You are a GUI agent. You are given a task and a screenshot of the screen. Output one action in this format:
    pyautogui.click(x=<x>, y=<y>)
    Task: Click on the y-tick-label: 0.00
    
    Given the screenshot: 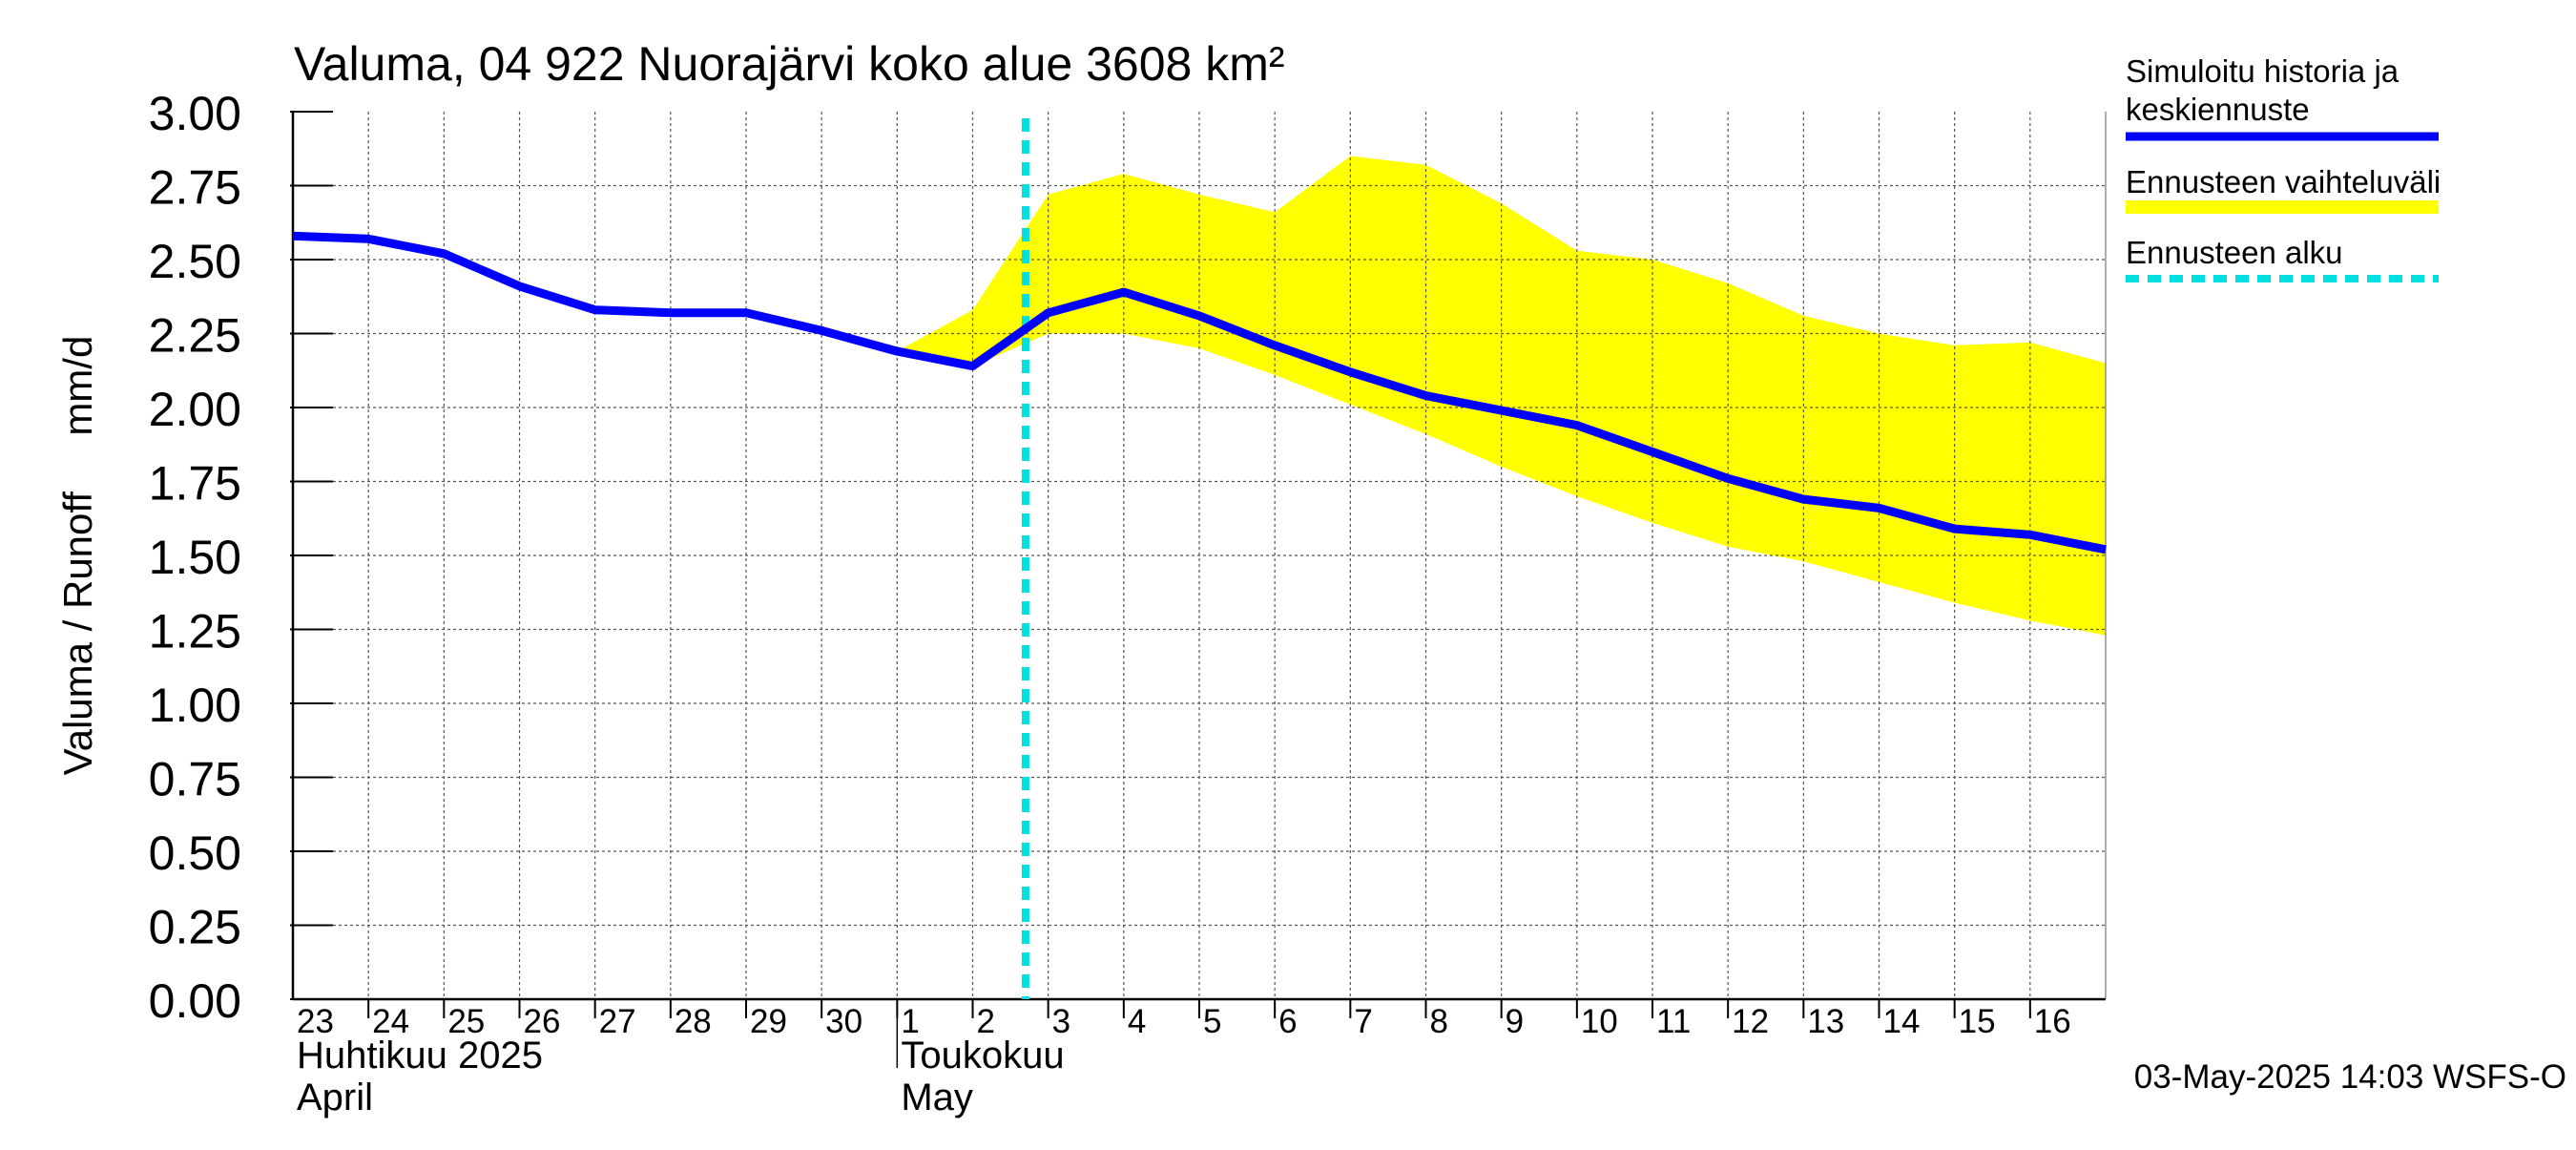 What is the action you would take?
    pyautogui.click(x=195, y=1001)
    